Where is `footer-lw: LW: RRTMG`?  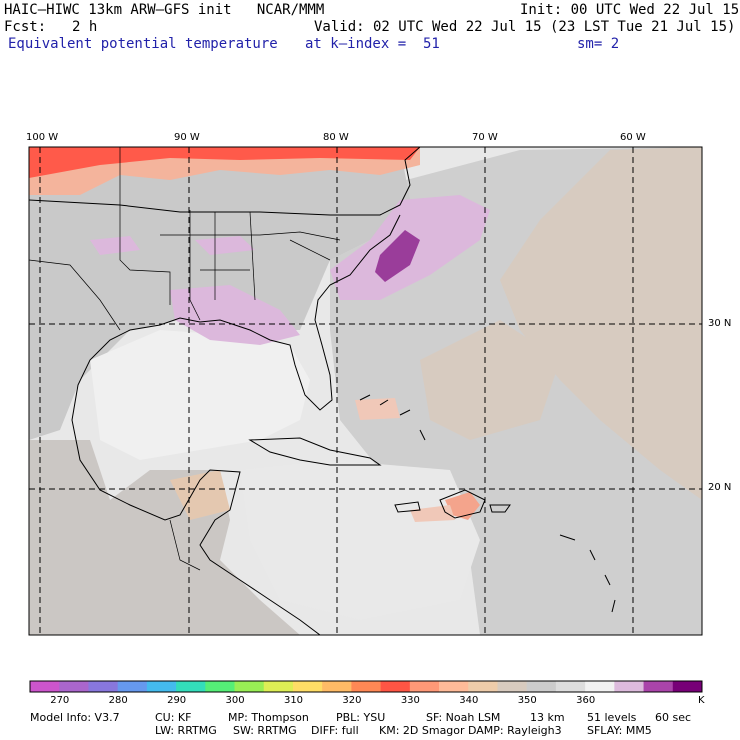 footer-lw: LW: RRTMG is located at coordinates (186, 730).